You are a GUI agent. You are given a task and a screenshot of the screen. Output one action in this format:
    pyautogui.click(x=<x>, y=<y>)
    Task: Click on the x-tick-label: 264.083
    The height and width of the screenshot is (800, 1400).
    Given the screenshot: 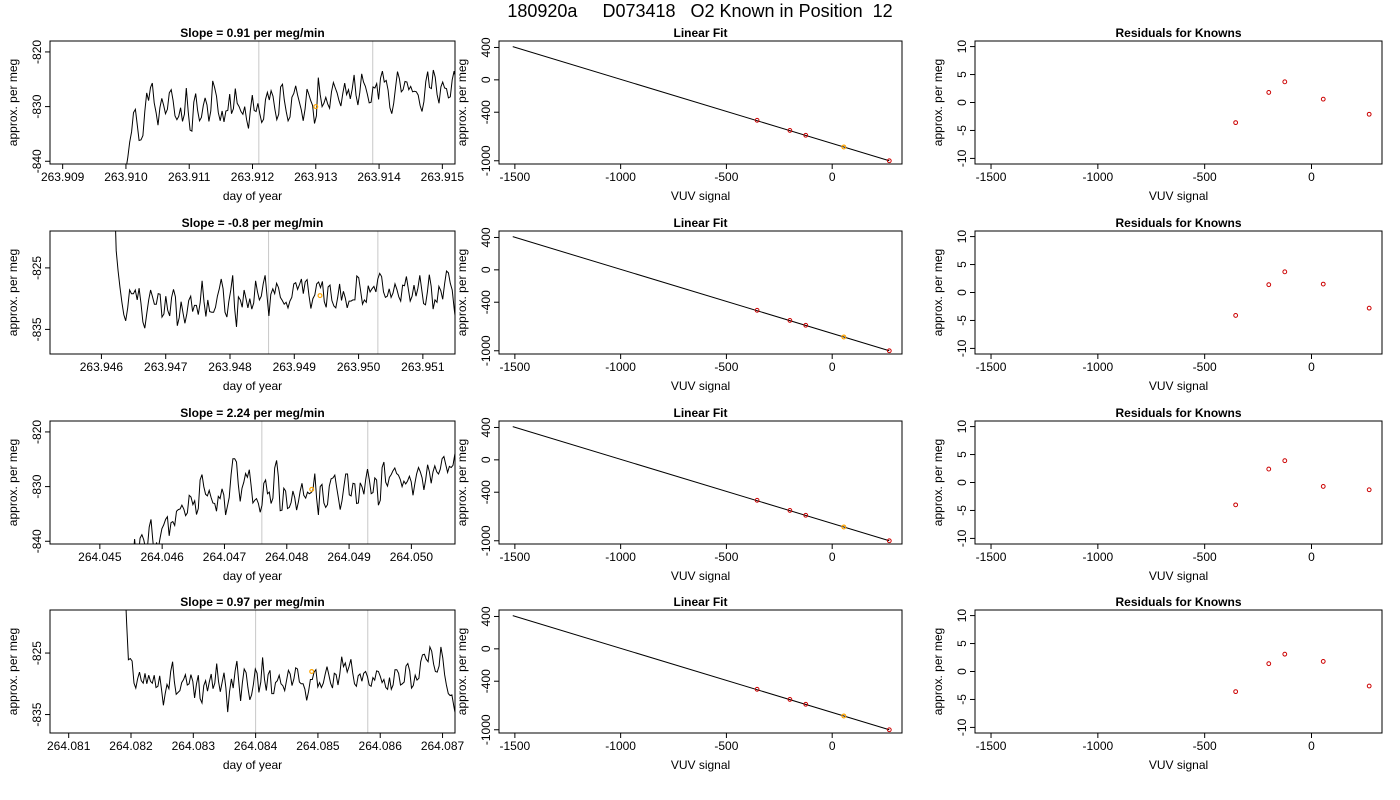 What is the action you would take?
    pyautogui.click(x=194, y=746)
    